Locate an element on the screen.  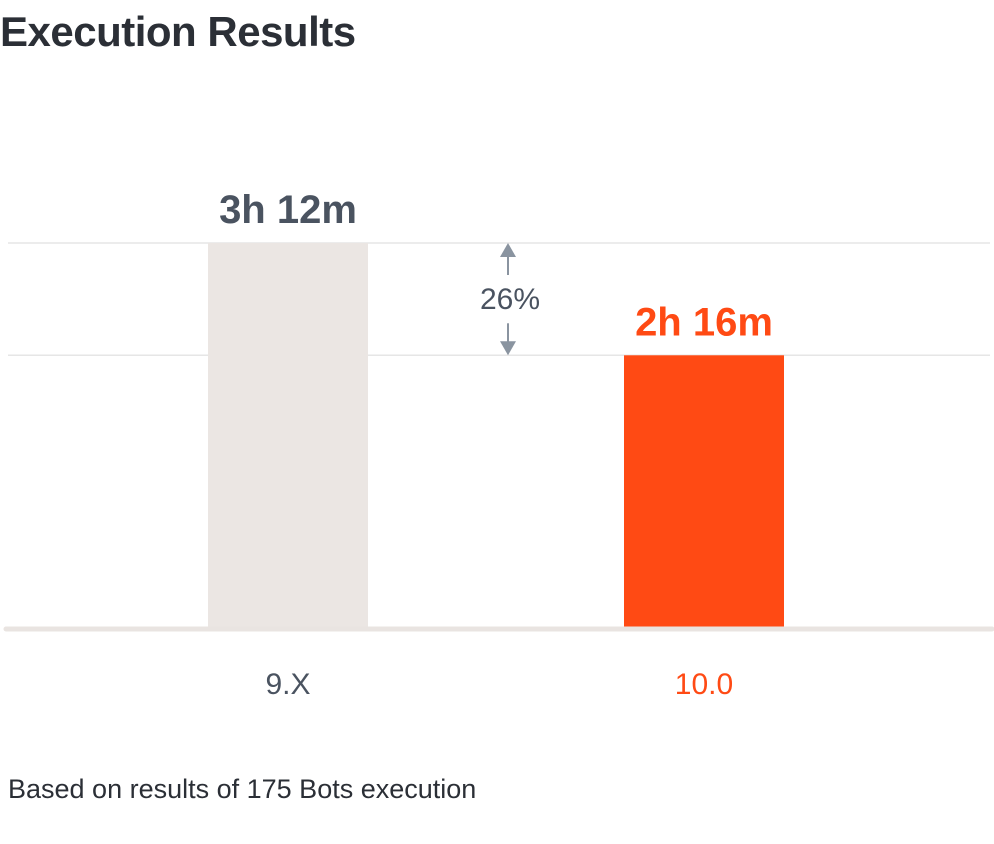
value-label-0: 3h 12m is located at coordinates (288, 210).